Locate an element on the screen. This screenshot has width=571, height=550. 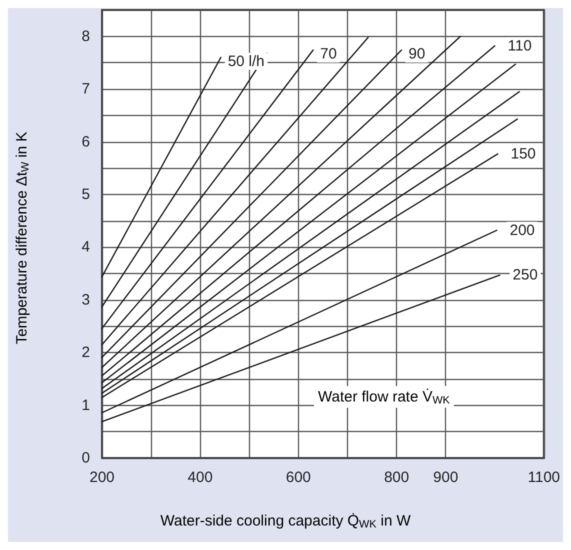
y-tick-label: 2 is located at coordinates (86, 353).